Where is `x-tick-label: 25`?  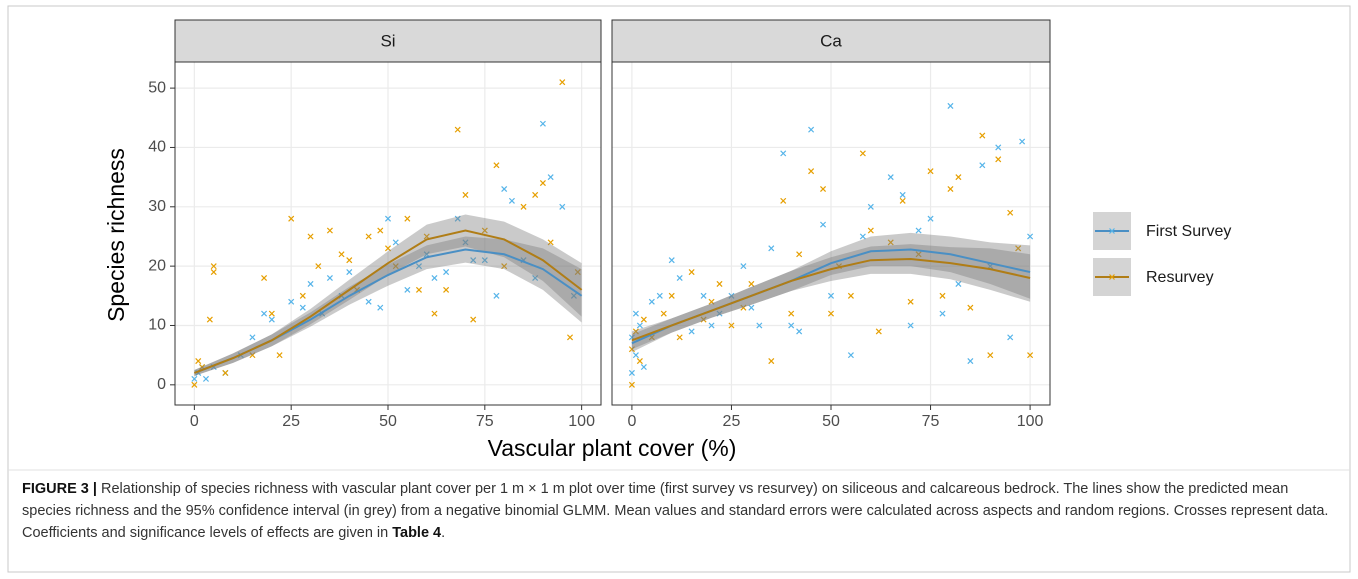
x-tick-label: 25 is located at coordinates (732, 421).